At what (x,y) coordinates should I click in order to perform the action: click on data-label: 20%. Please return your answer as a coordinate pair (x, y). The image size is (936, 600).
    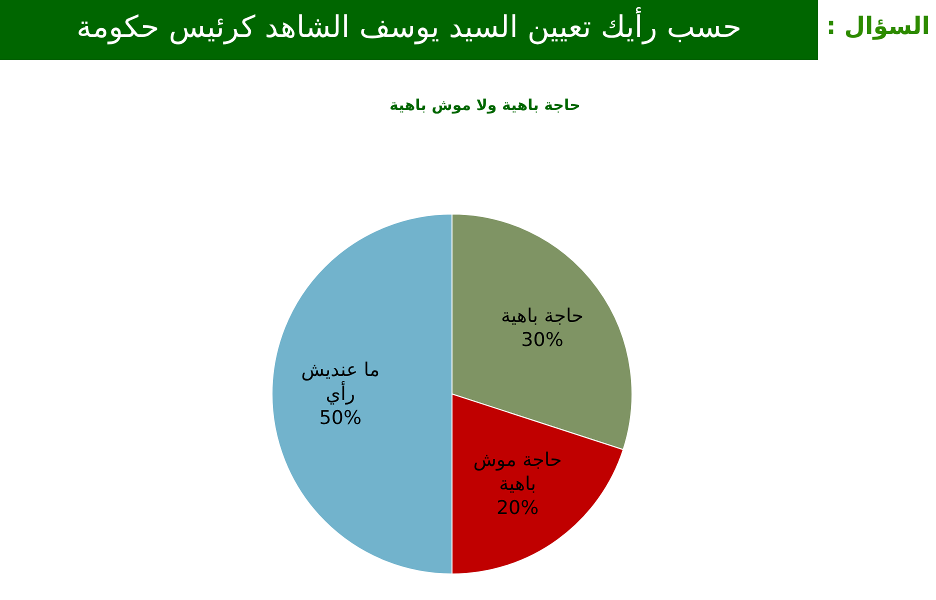
    Looking at the image, I should click on (517, 508).